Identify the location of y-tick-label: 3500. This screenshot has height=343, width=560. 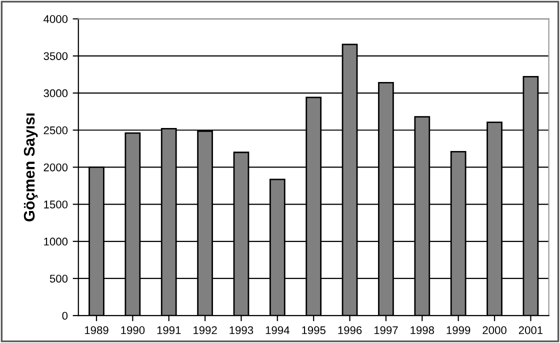
(56, 56).